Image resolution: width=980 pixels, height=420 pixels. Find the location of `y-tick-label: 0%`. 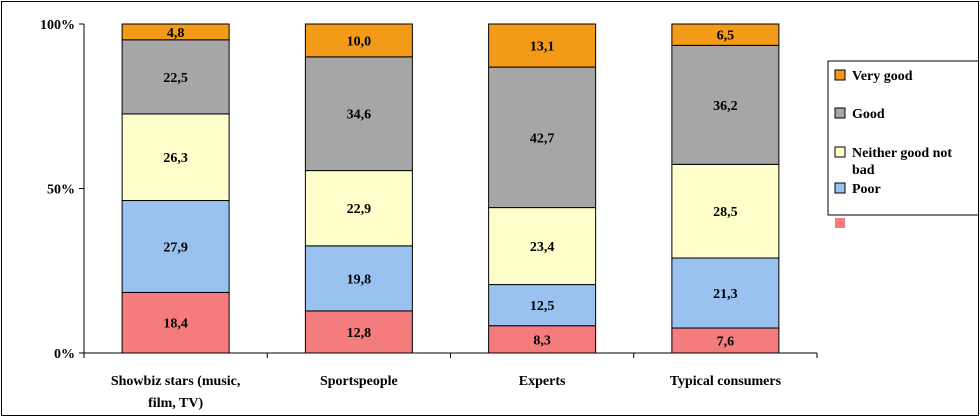

y-tick-label: 0% is located at coordinates (64, 354).